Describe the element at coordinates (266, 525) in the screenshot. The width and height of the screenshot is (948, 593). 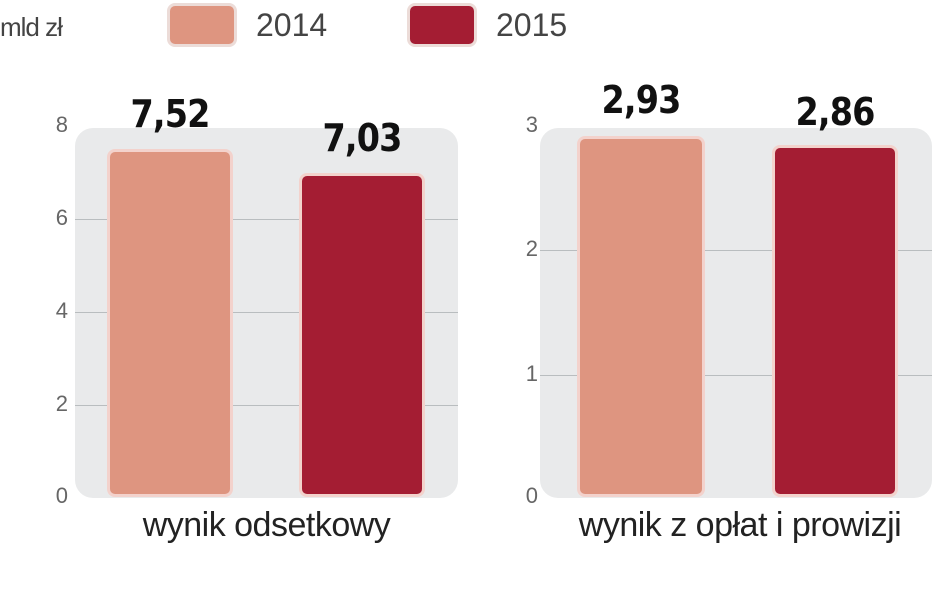
I see `x-axis-label: wynik odsetkowy` at that location.